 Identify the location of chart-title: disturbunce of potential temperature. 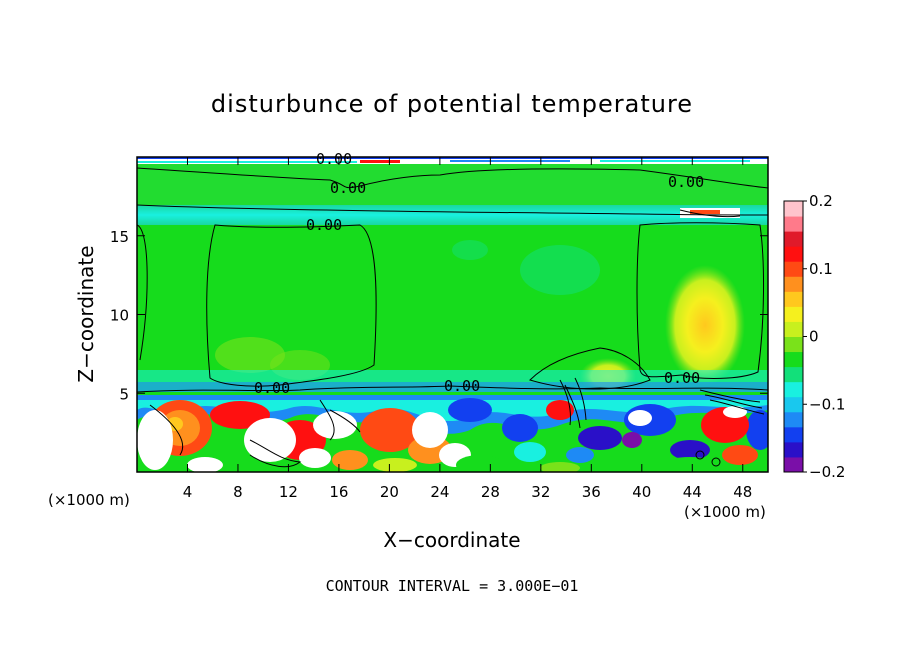
(452, 104).